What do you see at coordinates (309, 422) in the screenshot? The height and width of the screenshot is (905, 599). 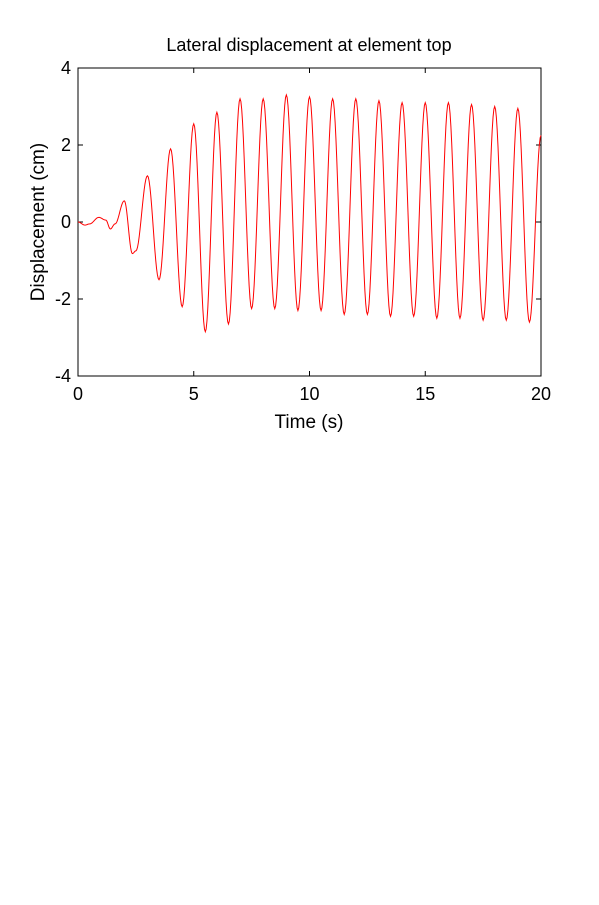 I see `x-axis-label: Time (s)` at bounding box center [309, 422].